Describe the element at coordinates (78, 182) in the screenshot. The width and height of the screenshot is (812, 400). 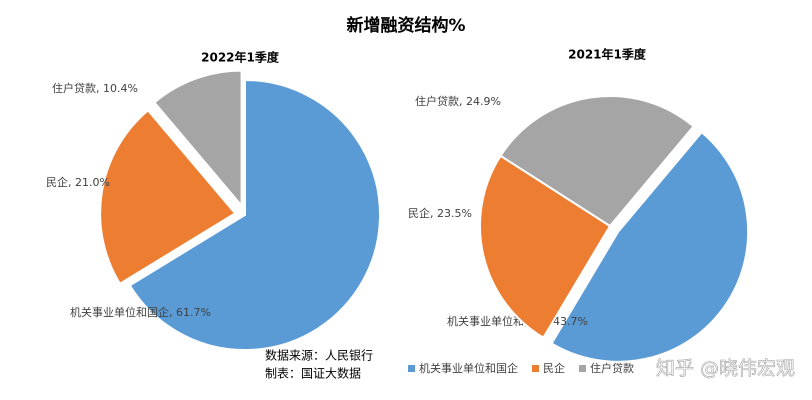
I see `data-label: 民企, 21.0%` at that location.